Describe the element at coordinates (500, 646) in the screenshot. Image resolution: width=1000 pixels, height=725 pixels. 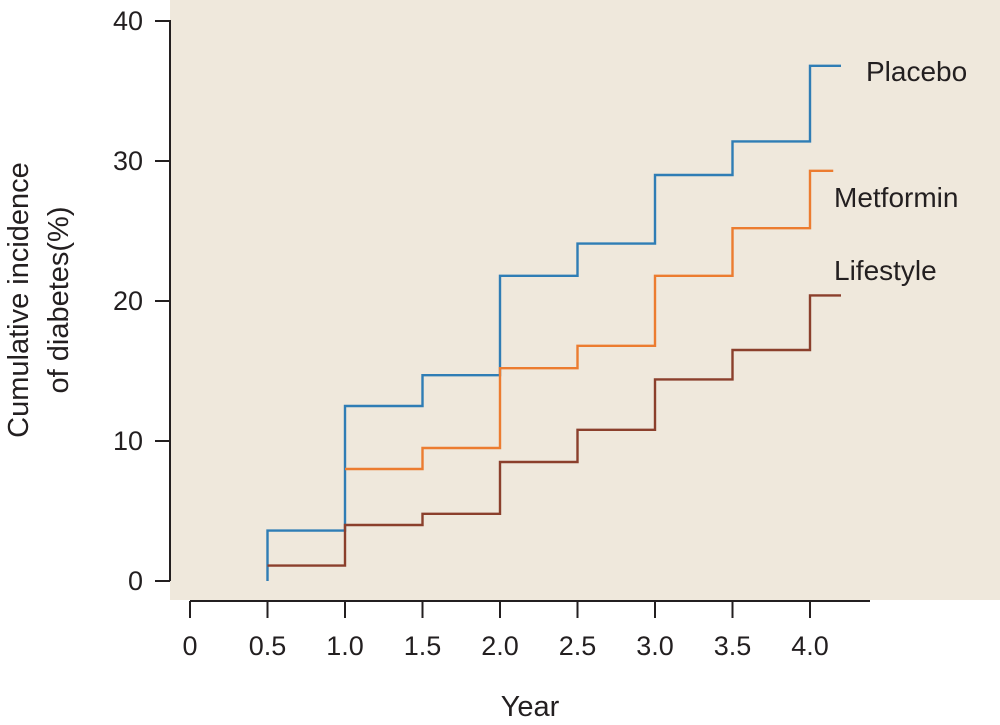
I see `x-tick-label: 2.0` at that location.